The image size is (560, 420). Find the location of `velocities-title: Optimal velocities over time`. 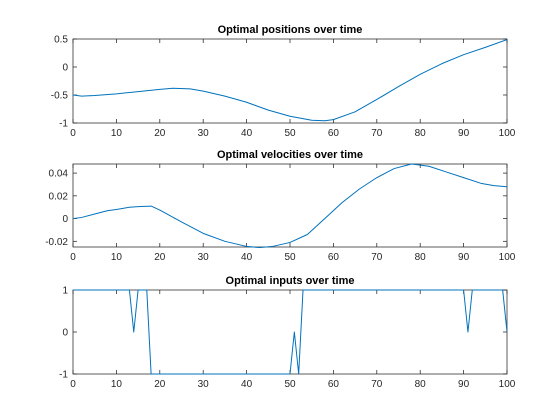

velocities-title: Optimal velocities over time is located at coordinates (290, 155).